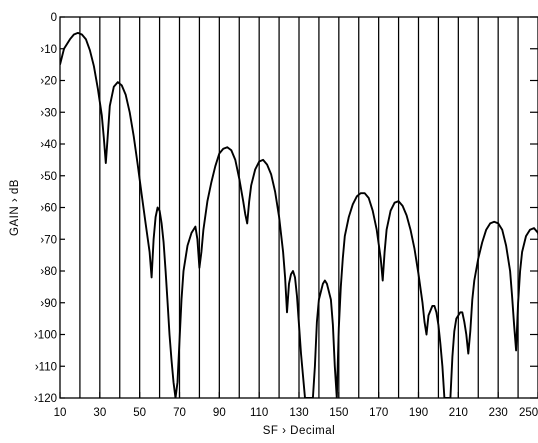  What do you see at coordinates (48, 82) in the screenshot?
I see `y-tick-label: ›20` at bounding box center [48, 82].